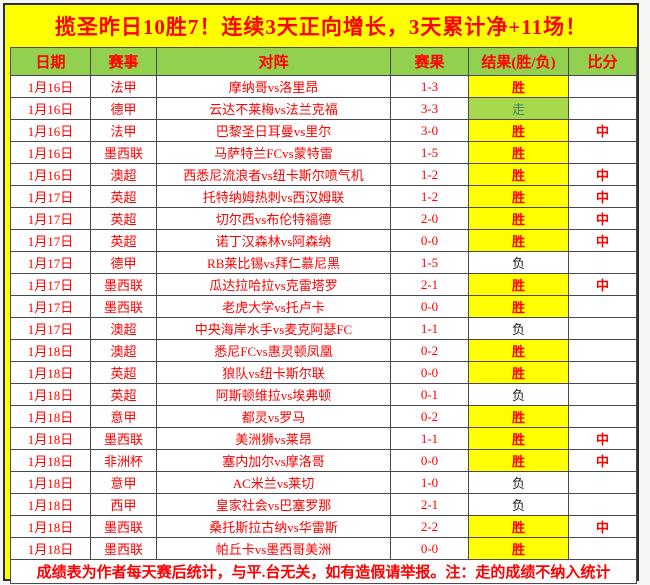 Image resolution: width=650 pixels, height=585 pixels. I want to click on match-cell: 狼队vs纽卡斯尔联, so click(273, 372).